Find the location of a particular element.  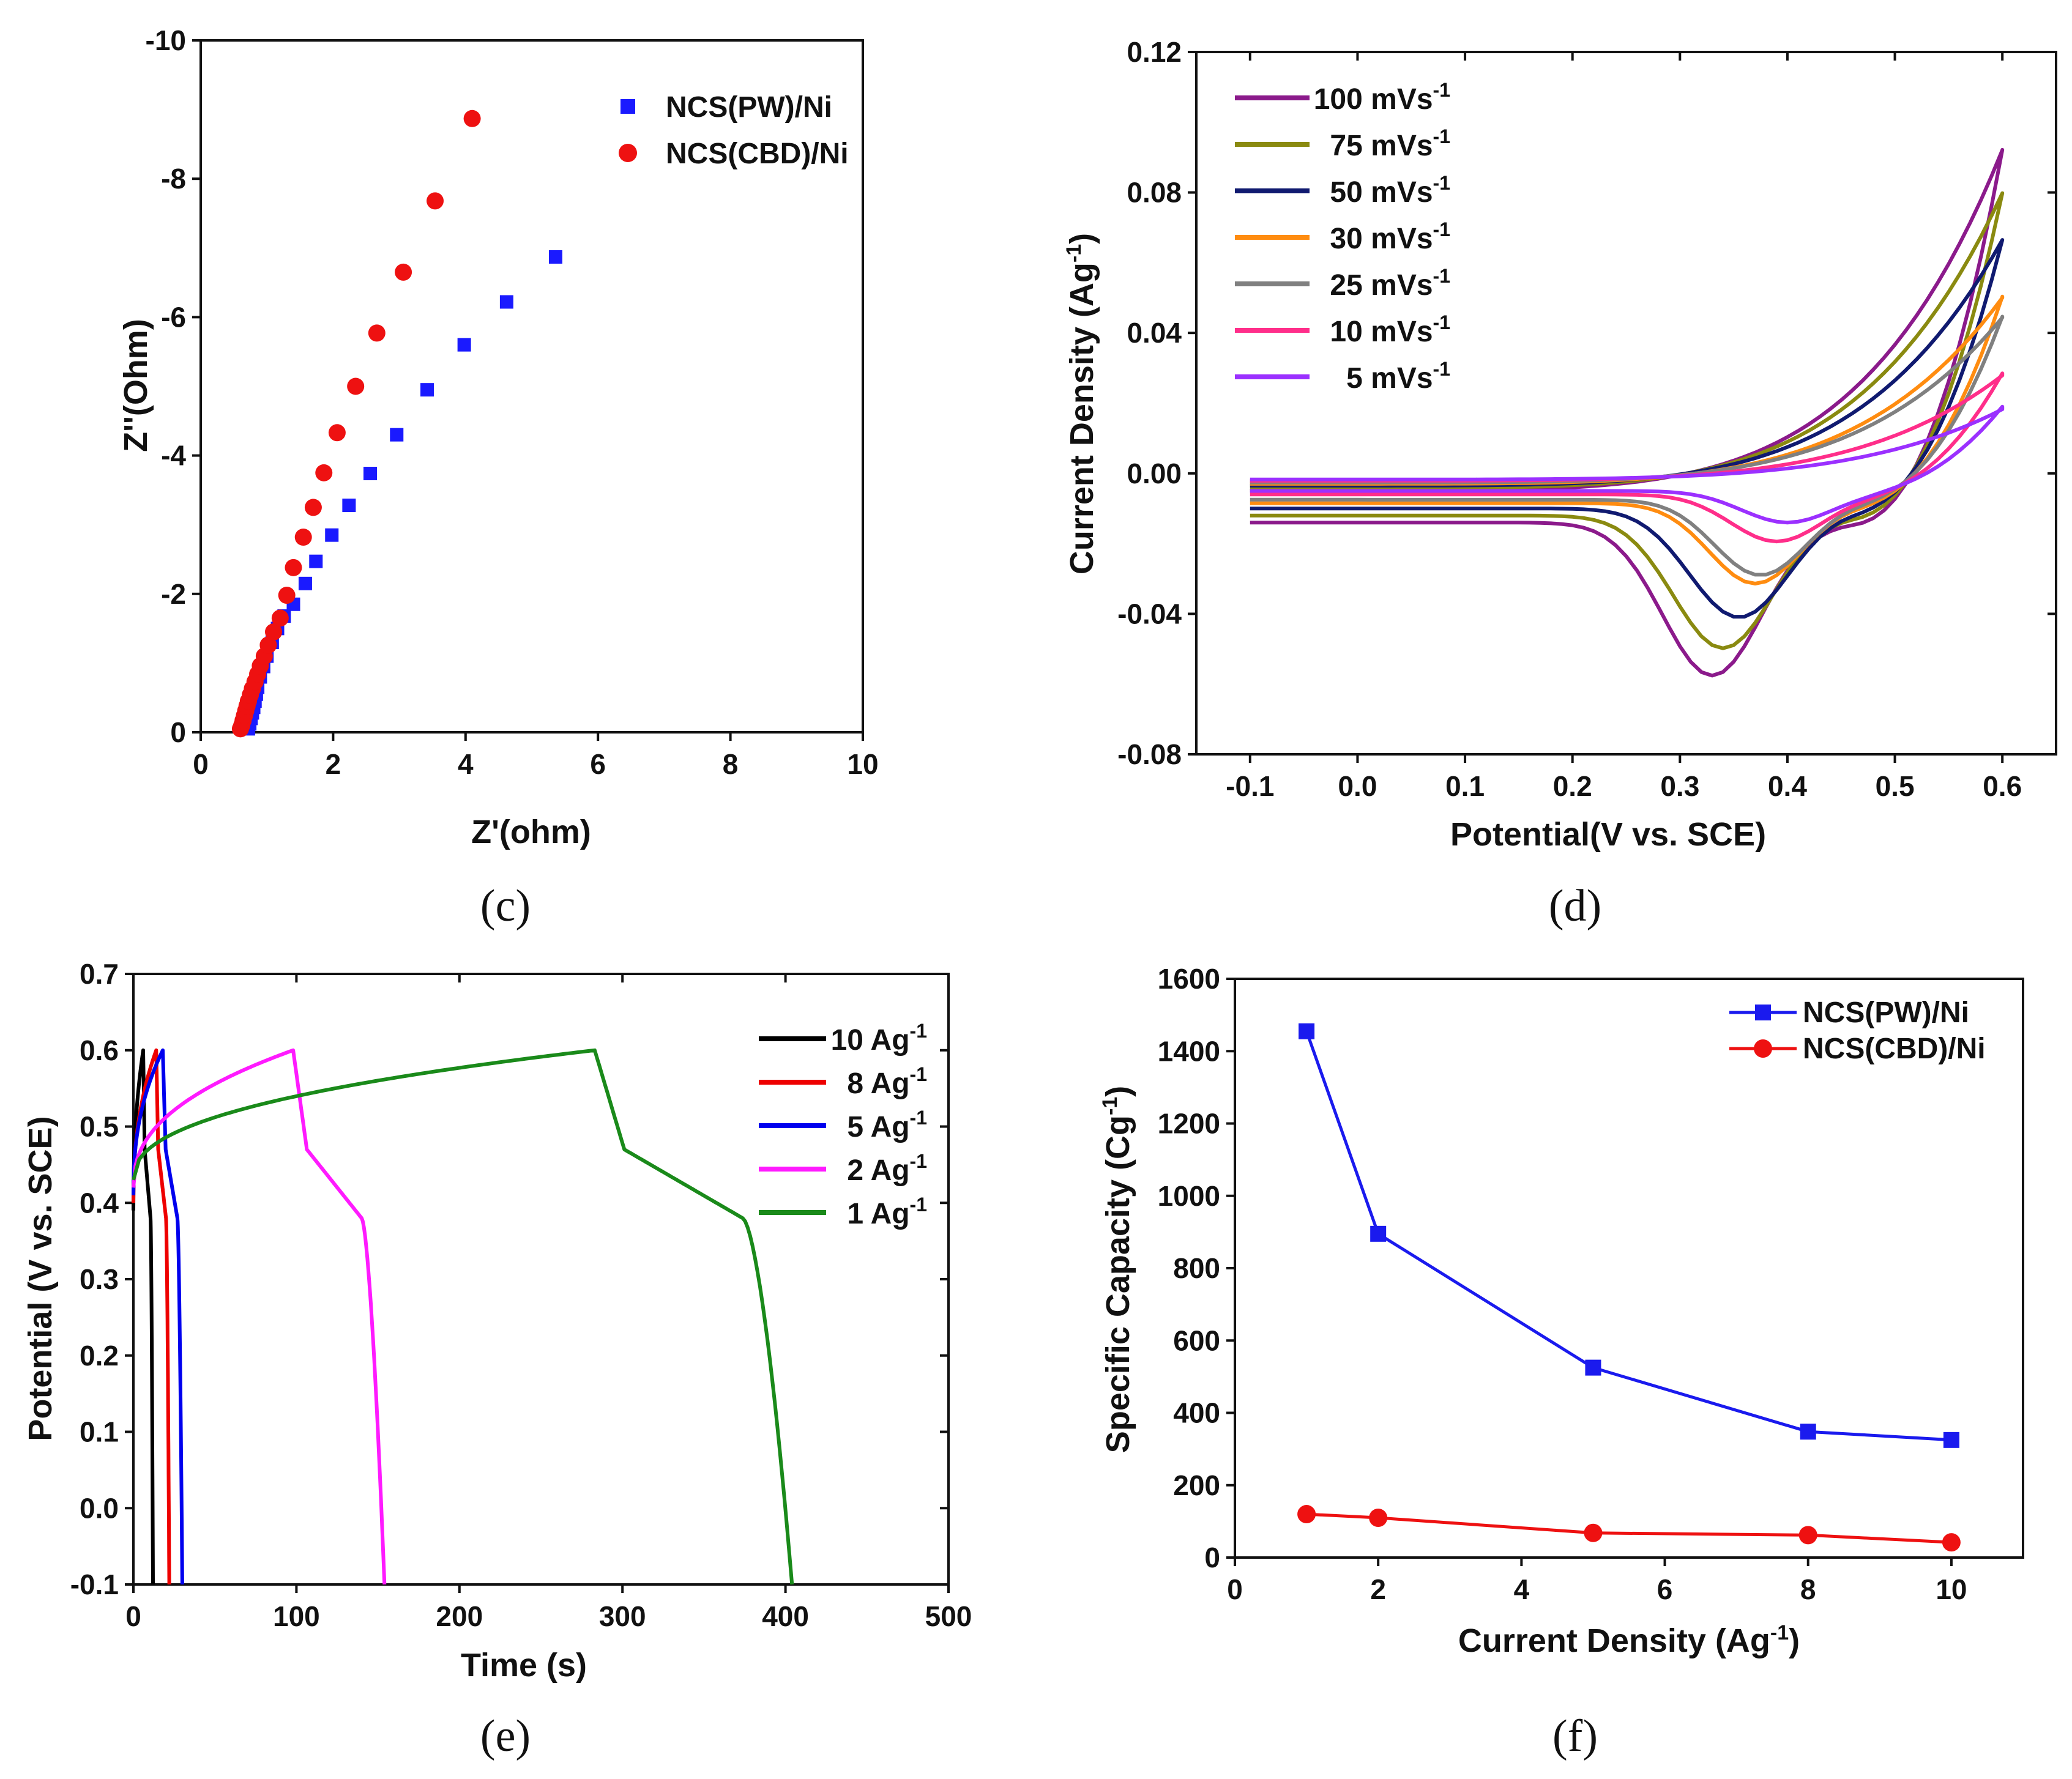

x-tick-label: 4 is located at coordinates (1522, 1589).